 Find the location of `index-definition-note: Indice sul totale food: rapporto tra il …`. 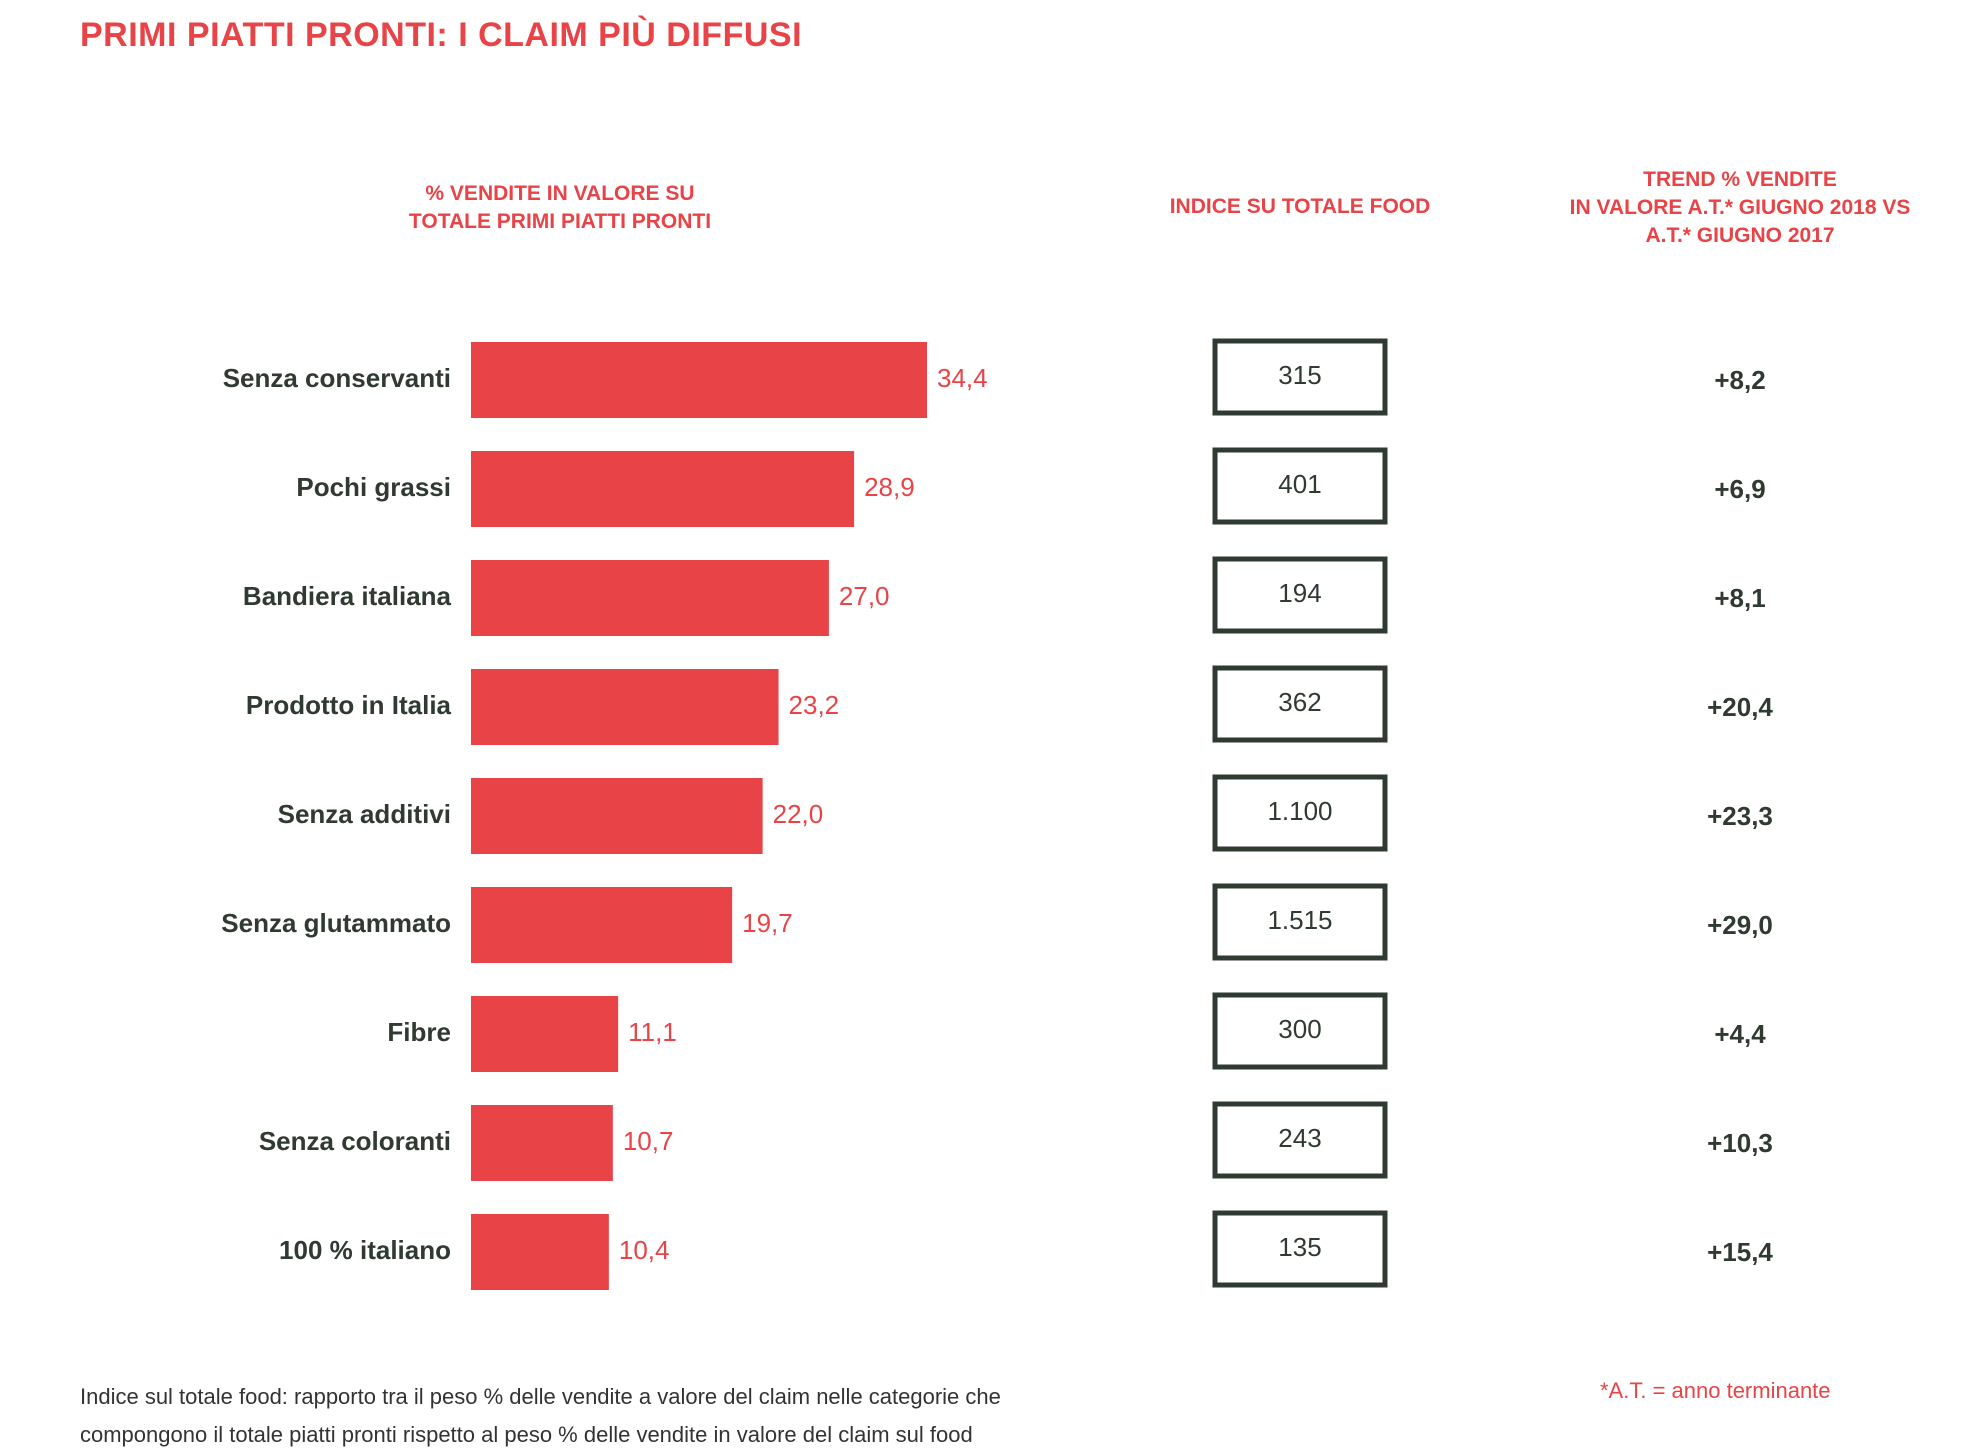

index-definition-note: Indice sul totale food: rapporto tra il … is located at coordinates (670, 1416).